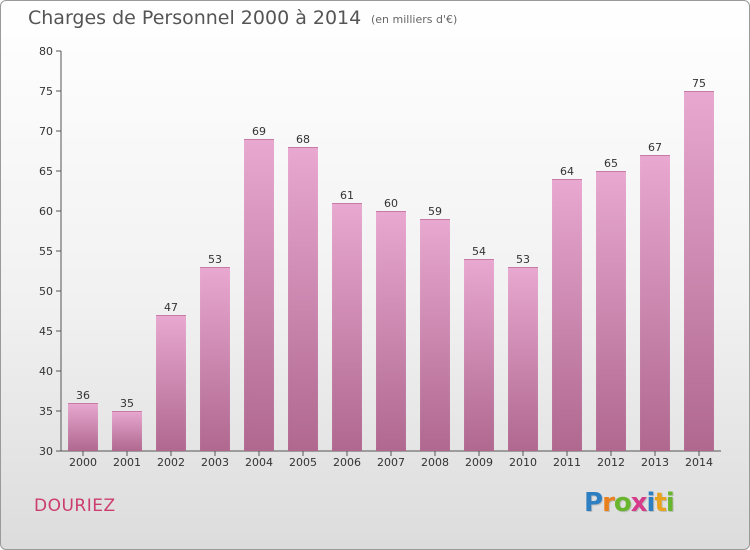 Image resolution: width=750 pixels, height=550 pixels. Describe the element at coordinates (699, 83) in the screenshot. I see `data-label: 75` at that location.